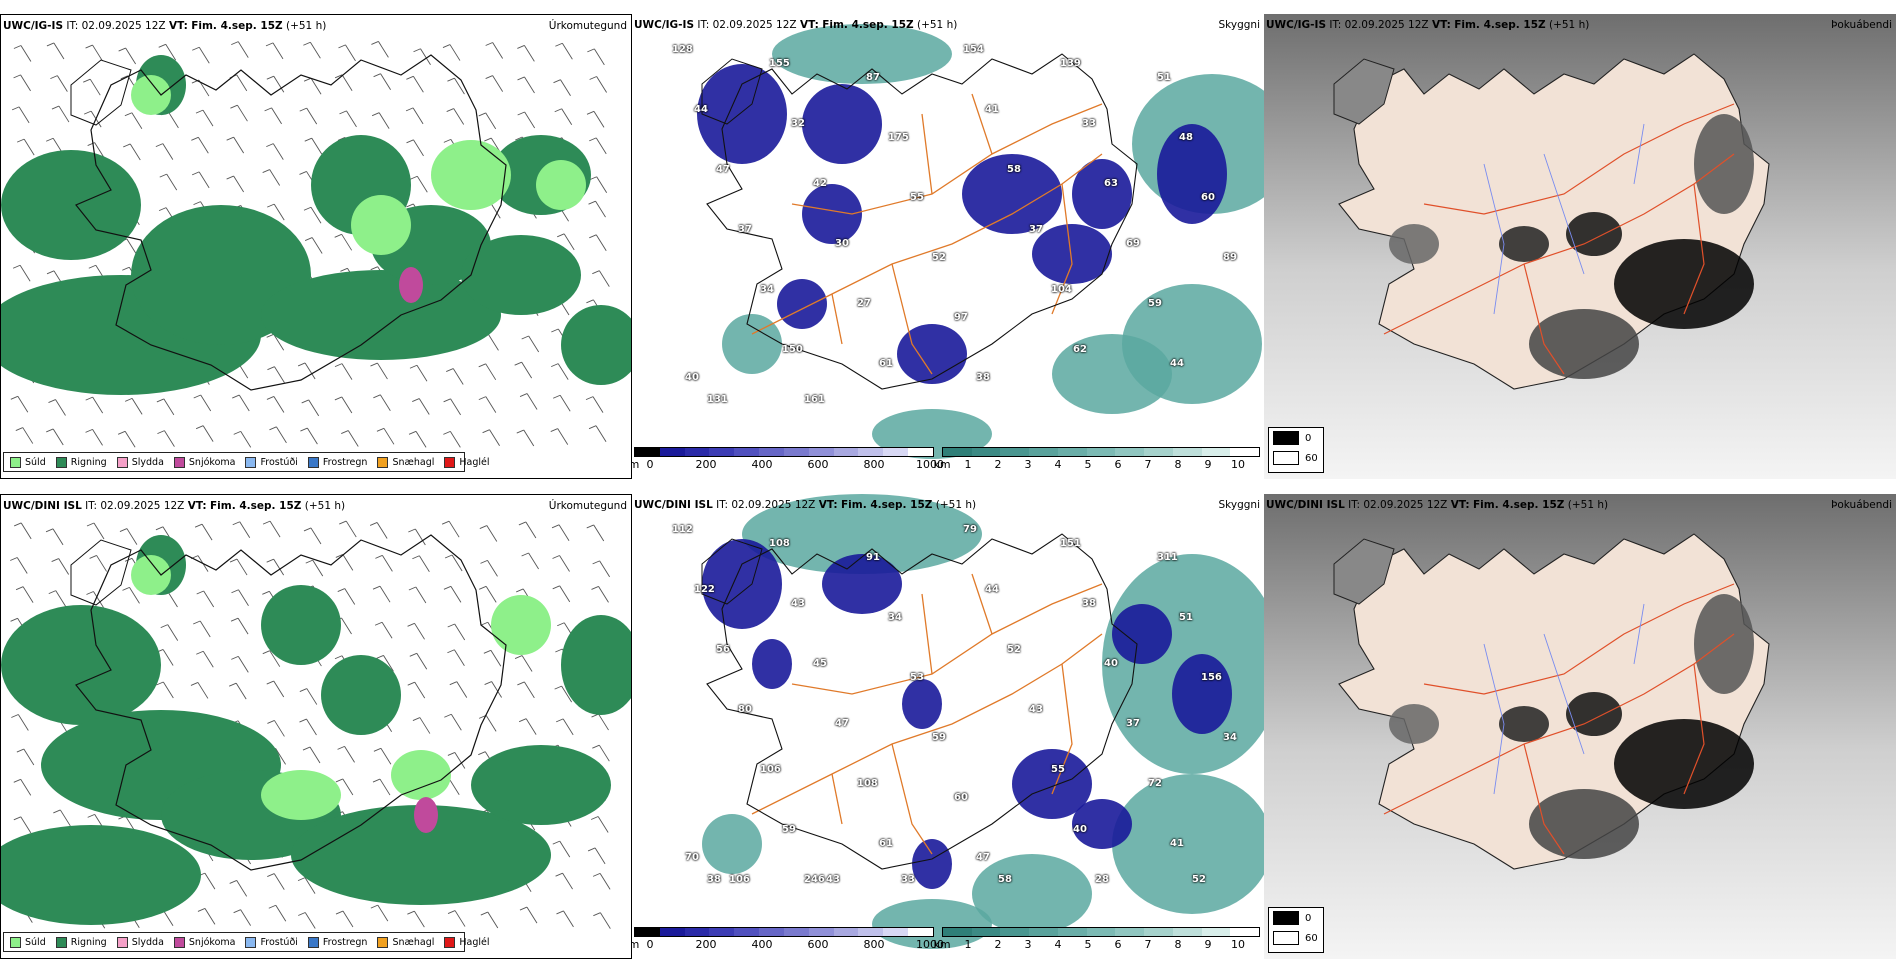  I want to click on visibility-value: 151, so click(1070, 543).